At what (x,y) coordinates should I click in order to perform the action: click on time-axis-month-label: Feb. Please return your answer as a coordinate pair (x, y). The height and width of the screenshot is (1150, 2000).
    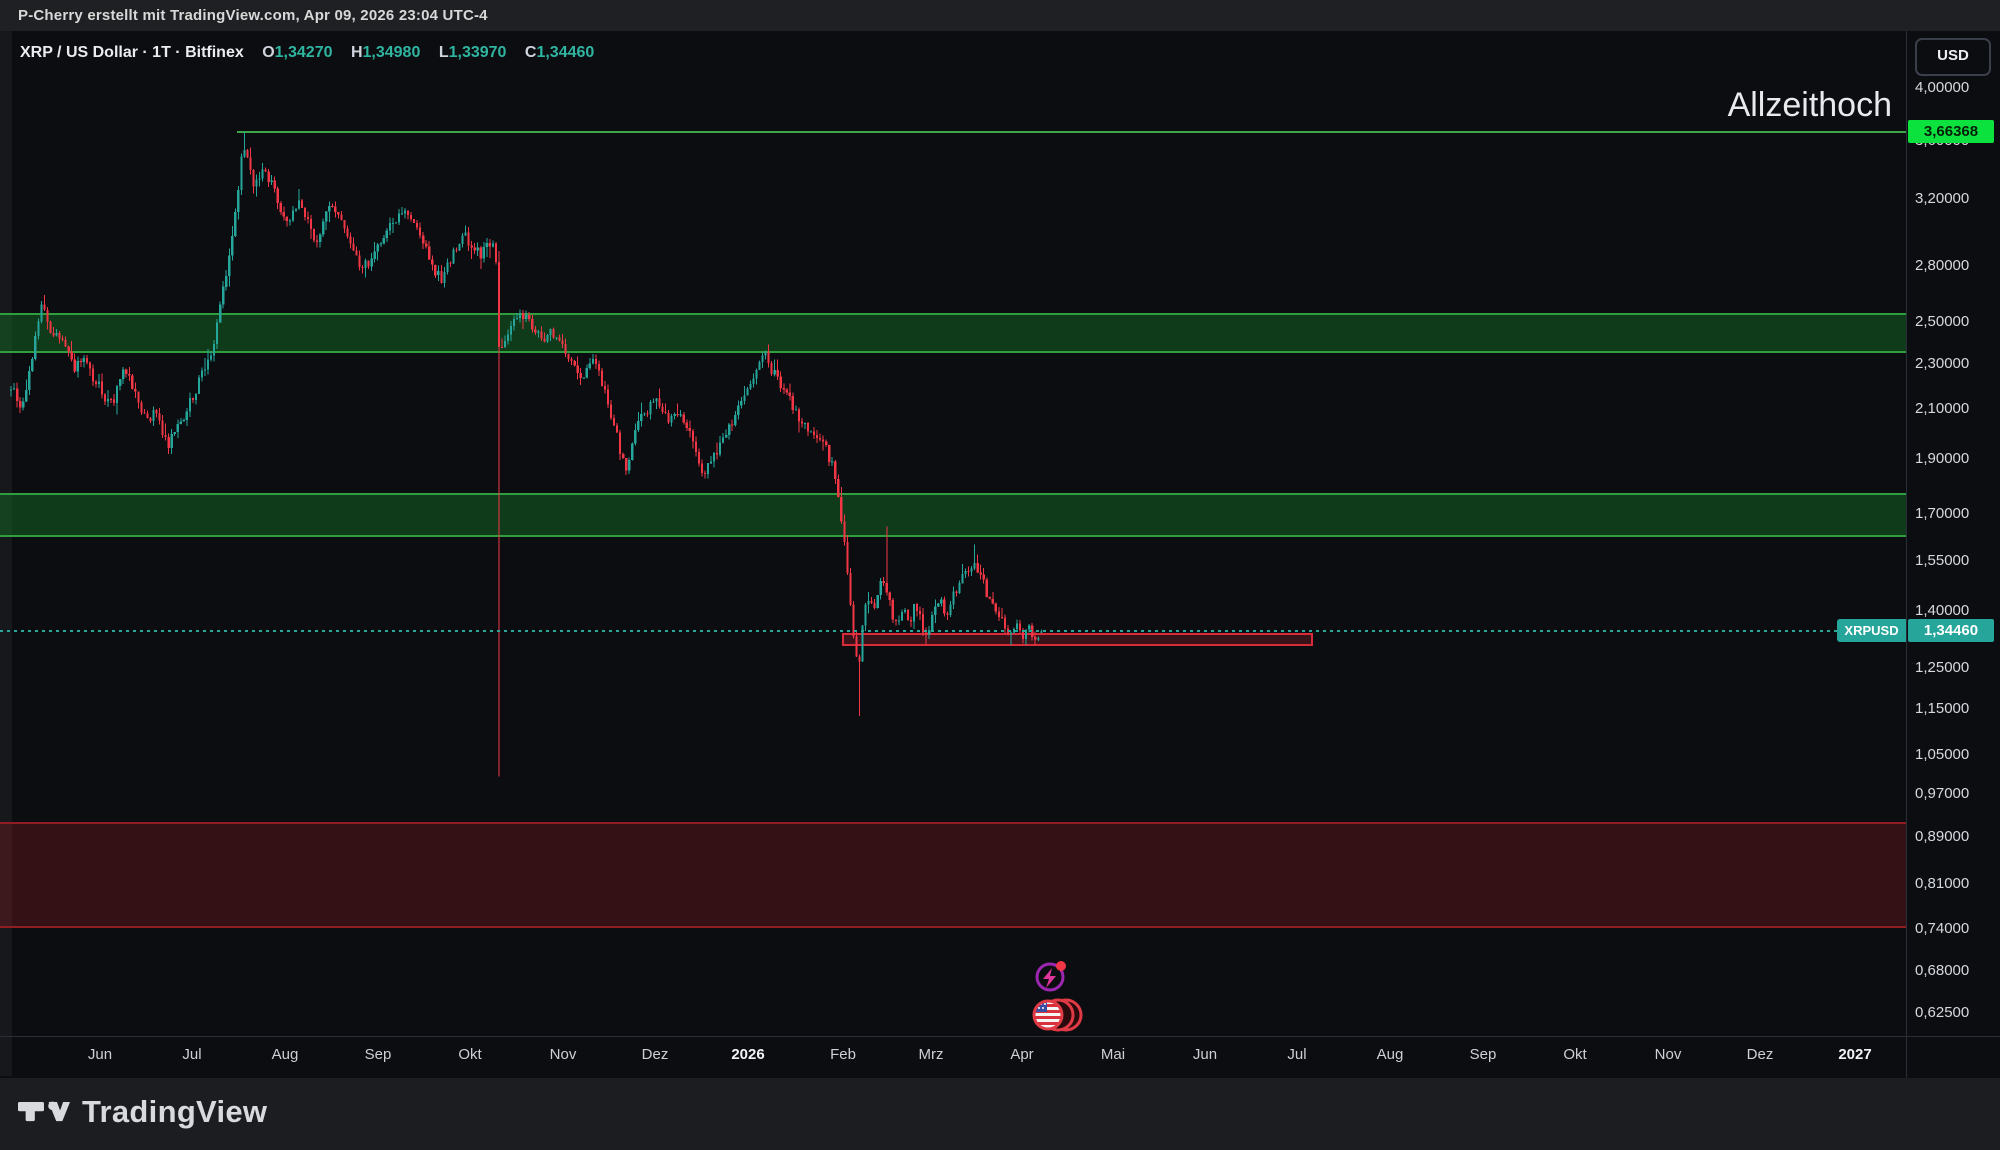
    Looking at the image, I should click on (843, 1054).